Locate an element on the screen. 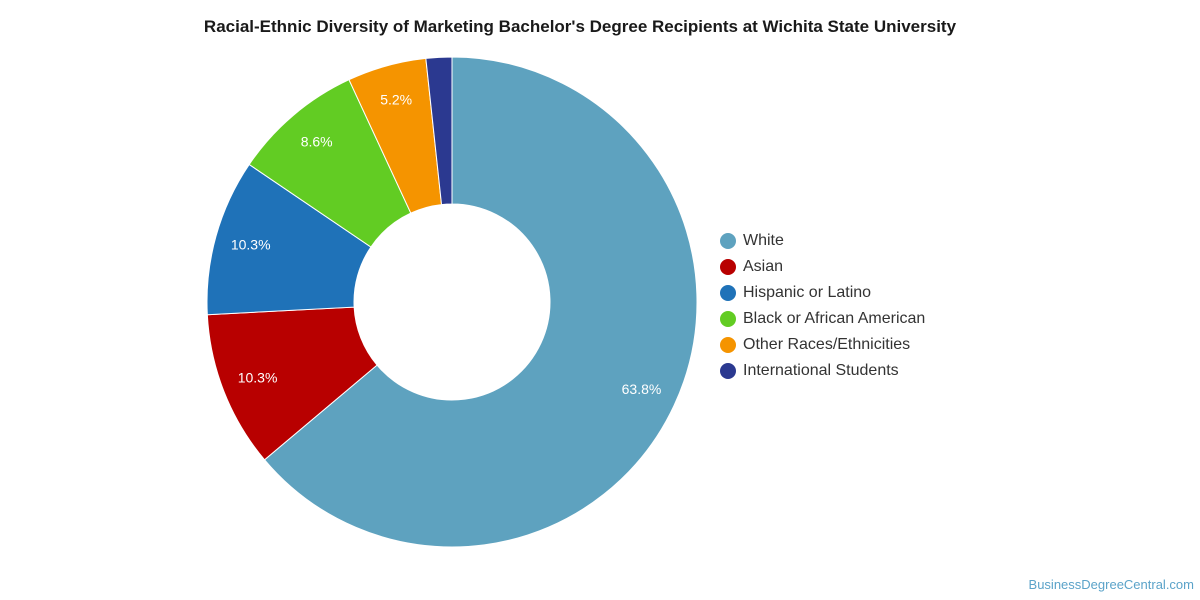  legend-label: Hispanic or Latino is located at coordinates (807, 292).